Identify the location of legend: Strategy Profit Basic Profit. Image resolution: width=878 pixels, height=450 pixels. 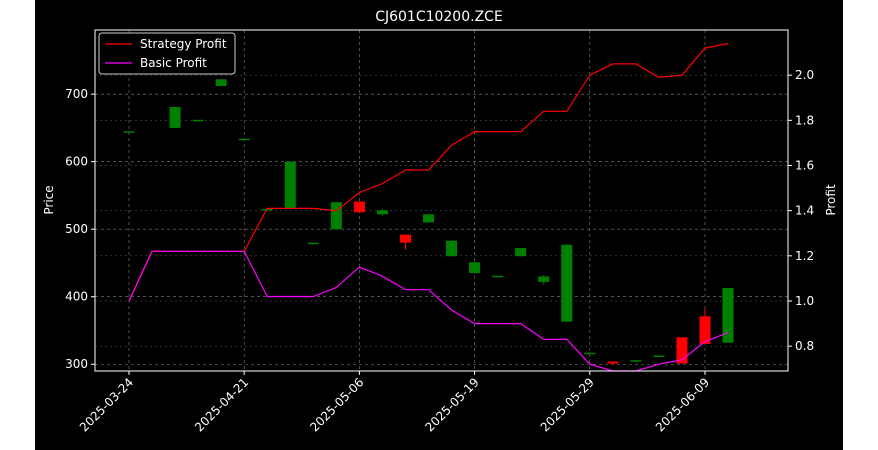
(167, 53).